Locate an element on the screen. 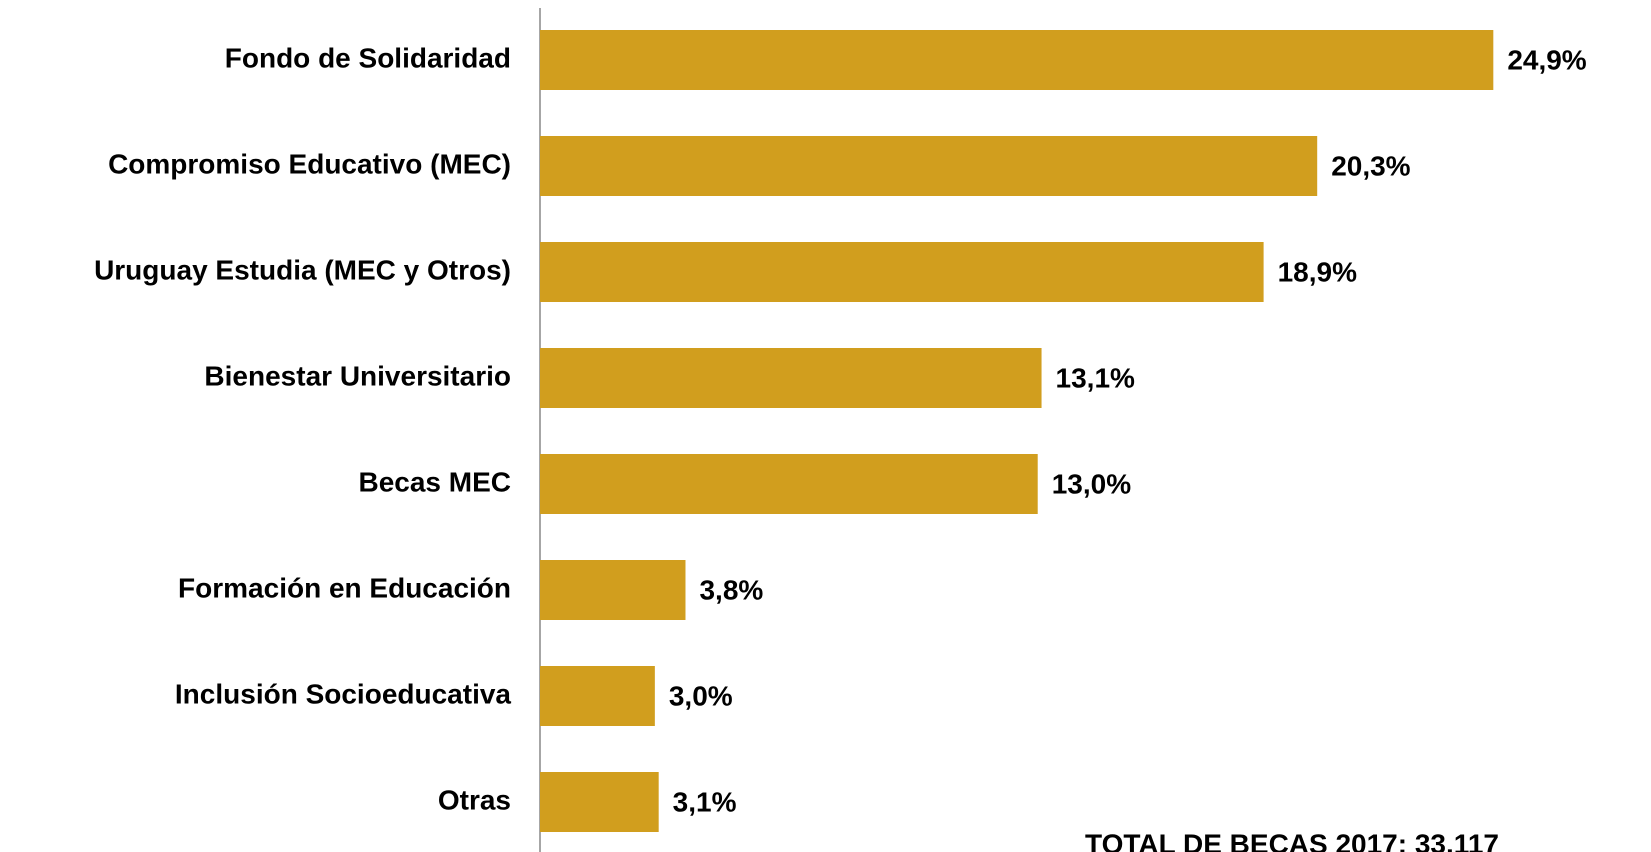 The width and height of the screenshot is (1651, 852). y-tick-label: Bienestar Universitario is located at coordinates (357, 375).